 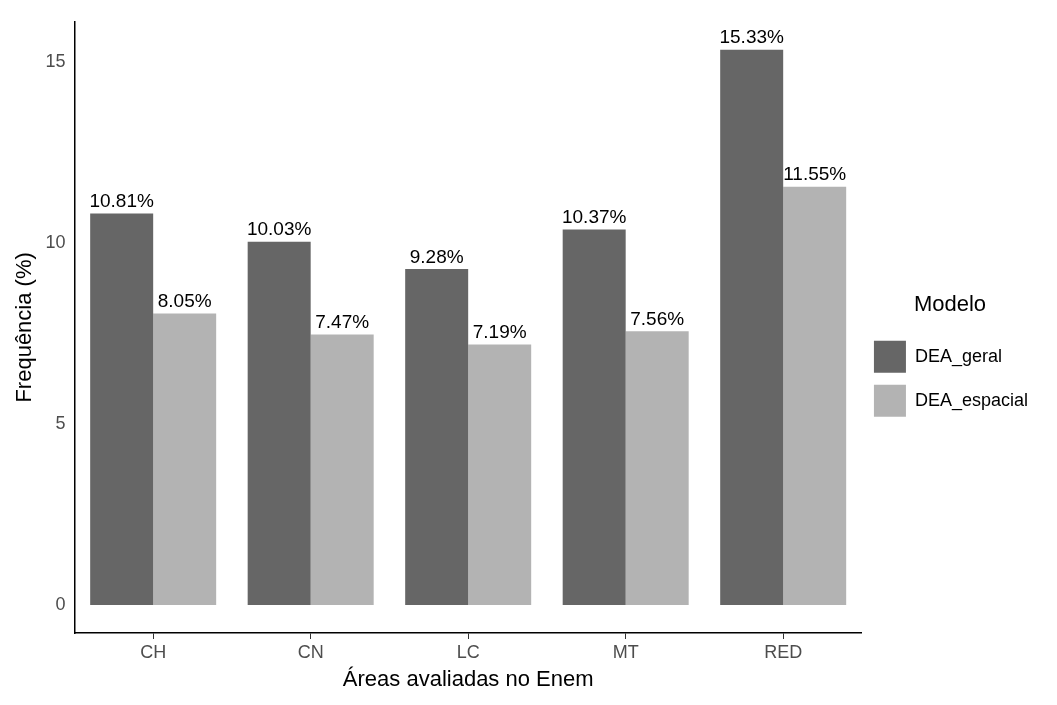 What do you see at coordinates (499, 332) in the screenshot?
I see `data-label: 7.19%` at bounding box center [499, 332].